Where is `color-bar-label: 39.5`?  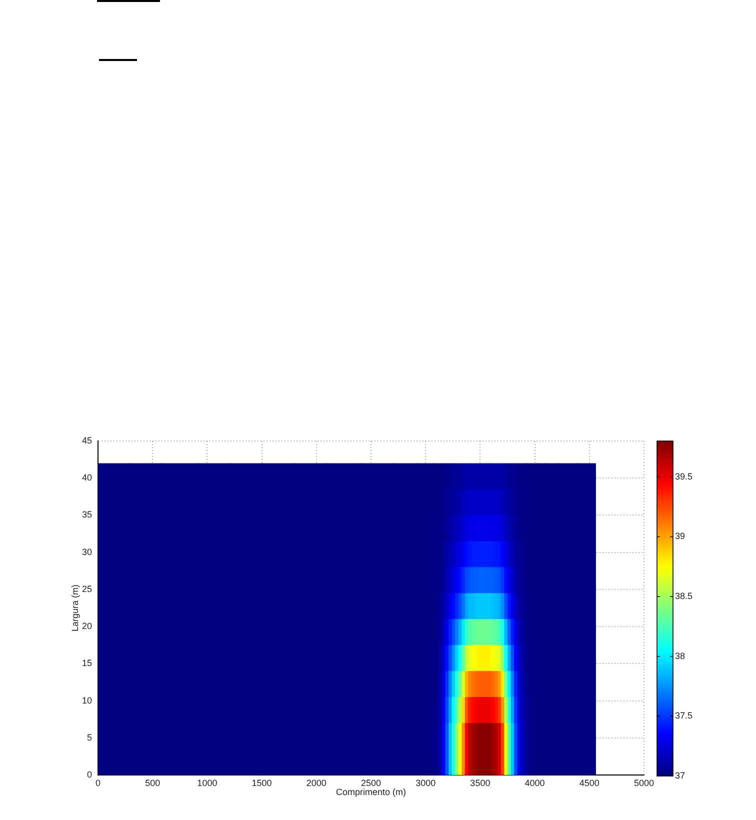
color-bar-label: 39.5 is located at coordinates (684, 476).